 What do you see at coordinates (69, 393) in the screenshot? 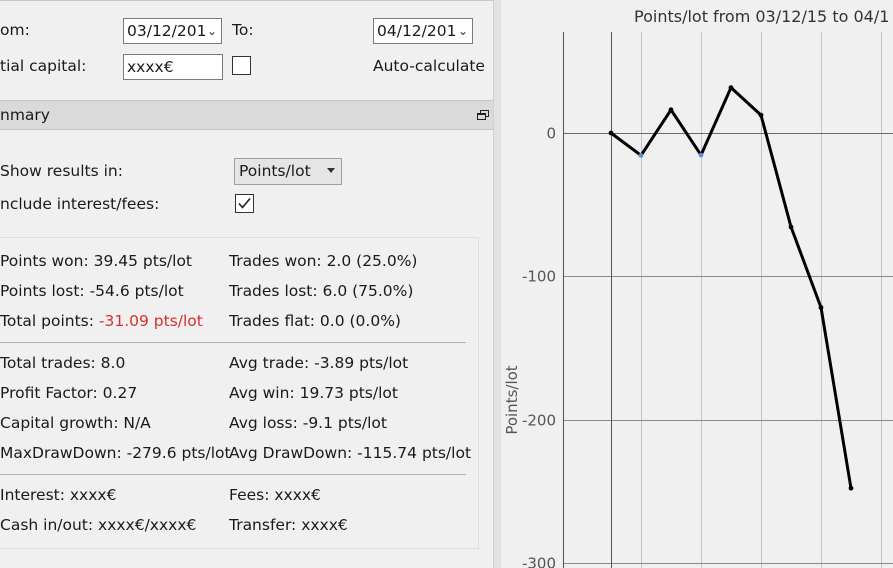
I see `profit-factor: Profit Factor: 0.27` at bounding box center [69, 393].